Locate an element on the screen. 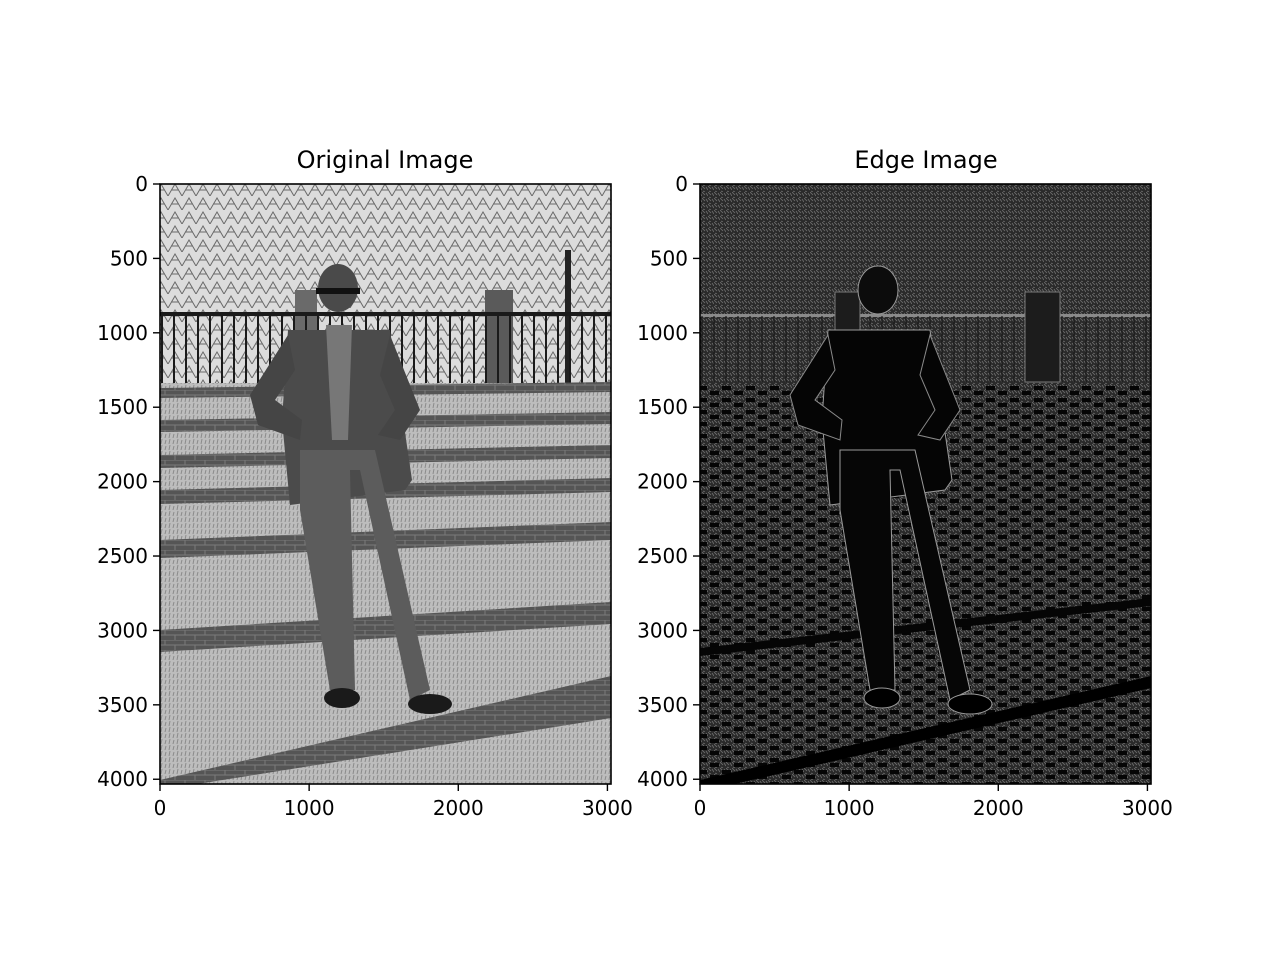  person-figure is located at coordinates (351, 489).